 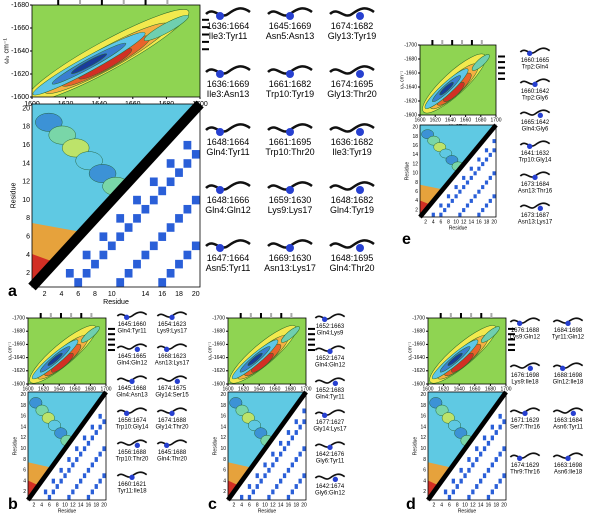 I want to click on pair-residues: Asn13:Lys17, so click(x=172, y=364).